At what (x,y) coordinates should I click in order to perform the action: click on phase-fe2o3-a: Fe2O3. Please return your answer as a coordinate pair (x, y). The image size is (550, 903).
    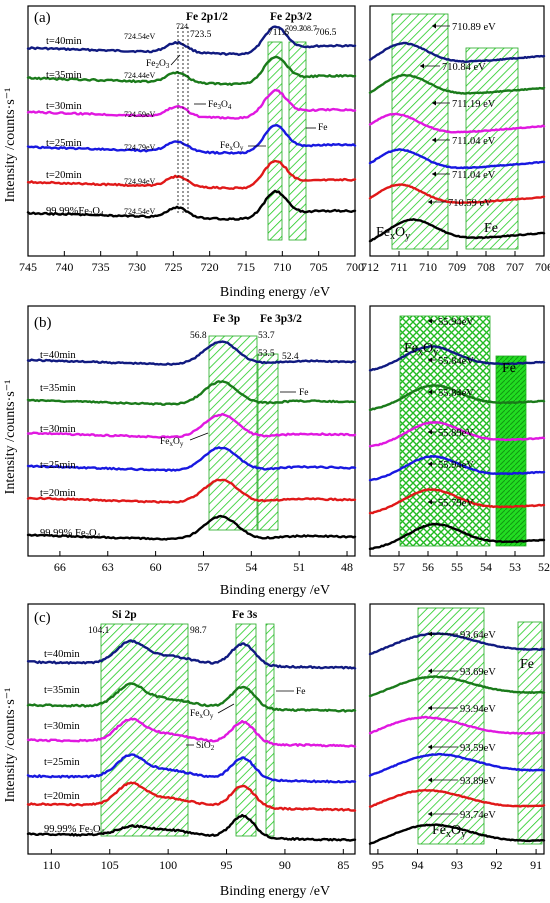
    Looking at the image, I should click on (158, 64).